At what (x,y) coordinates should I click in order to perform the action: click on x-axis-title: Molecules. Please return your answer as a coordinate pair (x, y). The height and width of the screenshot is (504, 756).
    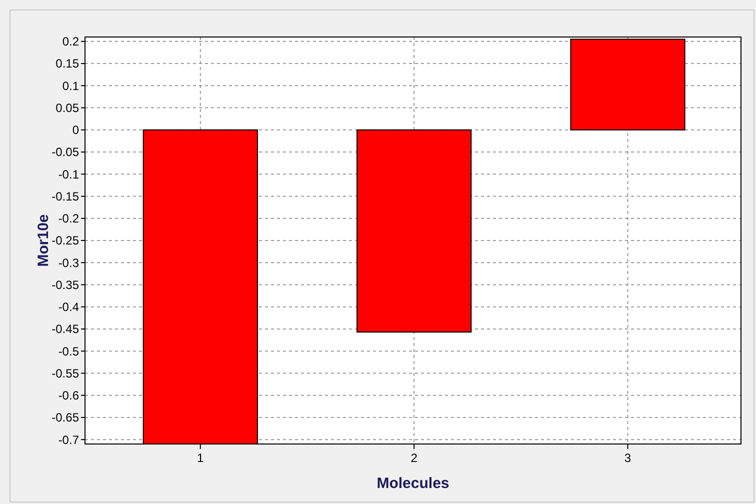
    Looking at the image, I should click on (413, 483).